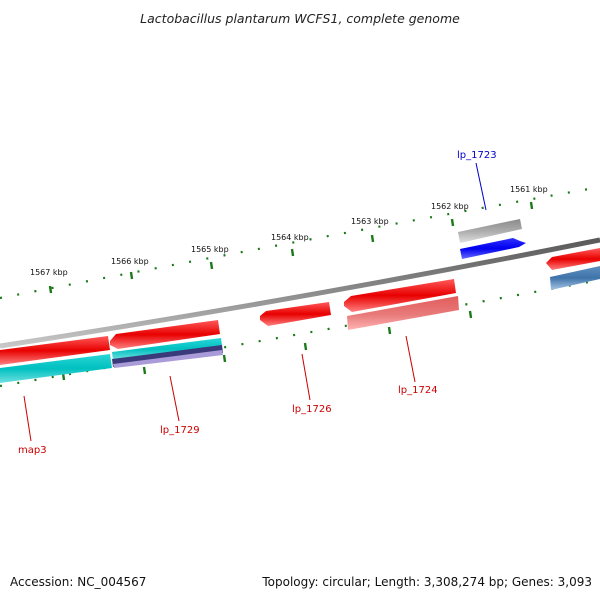 This screenshot has height=600, width=600. What do you see at coordinates (210, 249) in the screenshot?
I see `scale-label: 1565 kbp` at bounding box center [210, 249].